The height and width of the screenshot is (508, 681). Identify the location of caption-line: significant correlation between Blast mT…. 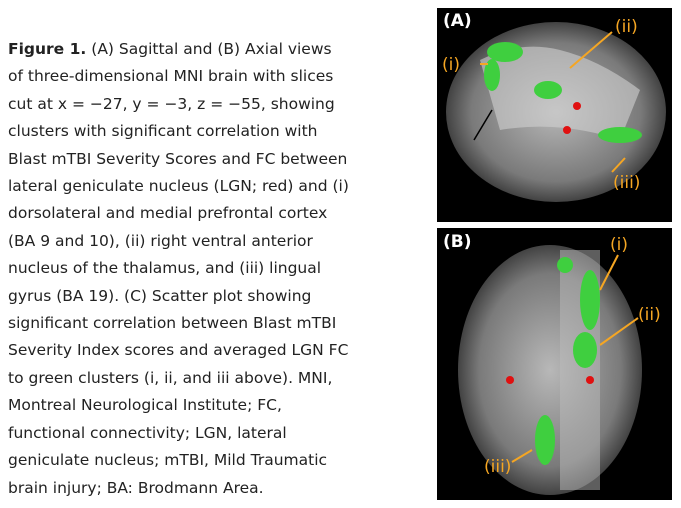
(172, 323).